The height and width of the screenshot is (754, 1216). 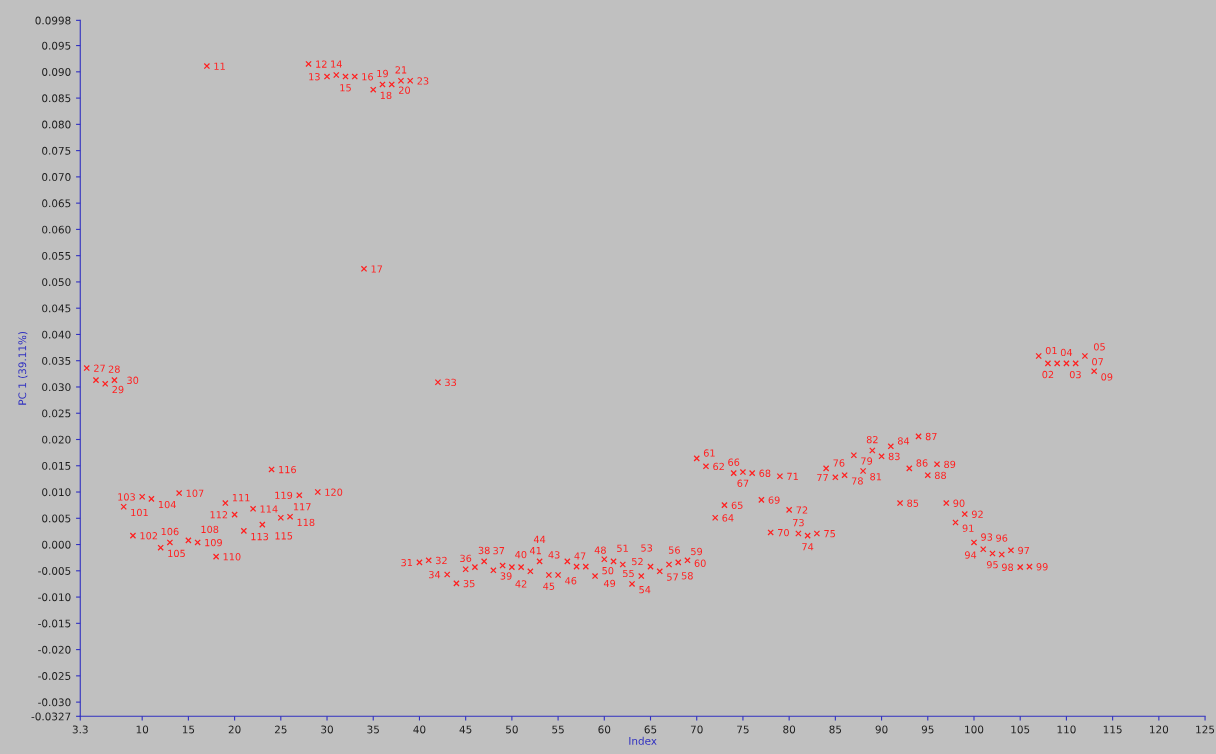 I want to click on x-tick-label: 120, so click(x=1159, y=729).